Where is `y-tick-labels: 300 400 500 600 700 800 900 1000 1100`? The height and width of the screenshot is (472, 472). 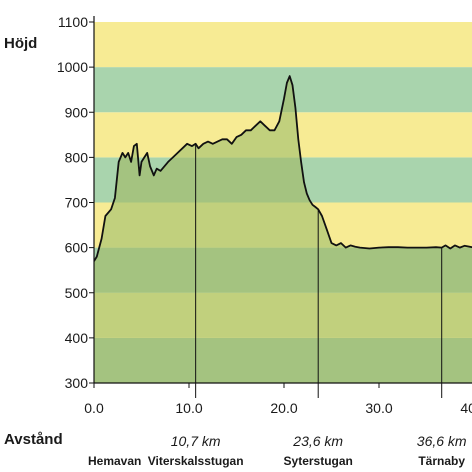
y-tick-labels: 300 400 500 600 700 800 900 1000 1100 is located at coordinates (75, 202).